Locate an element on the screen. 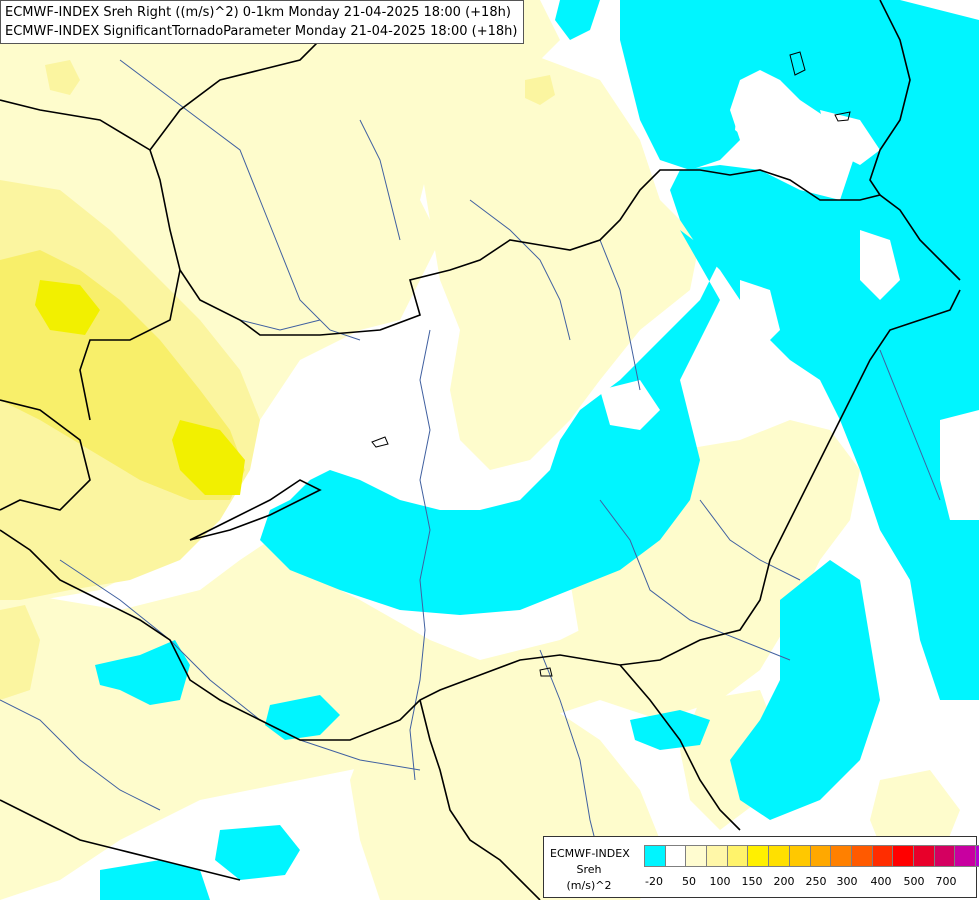 The height and width of the screenshot is (900, 979). legend-tick-label: 300 is located at coordinates (847, 881).